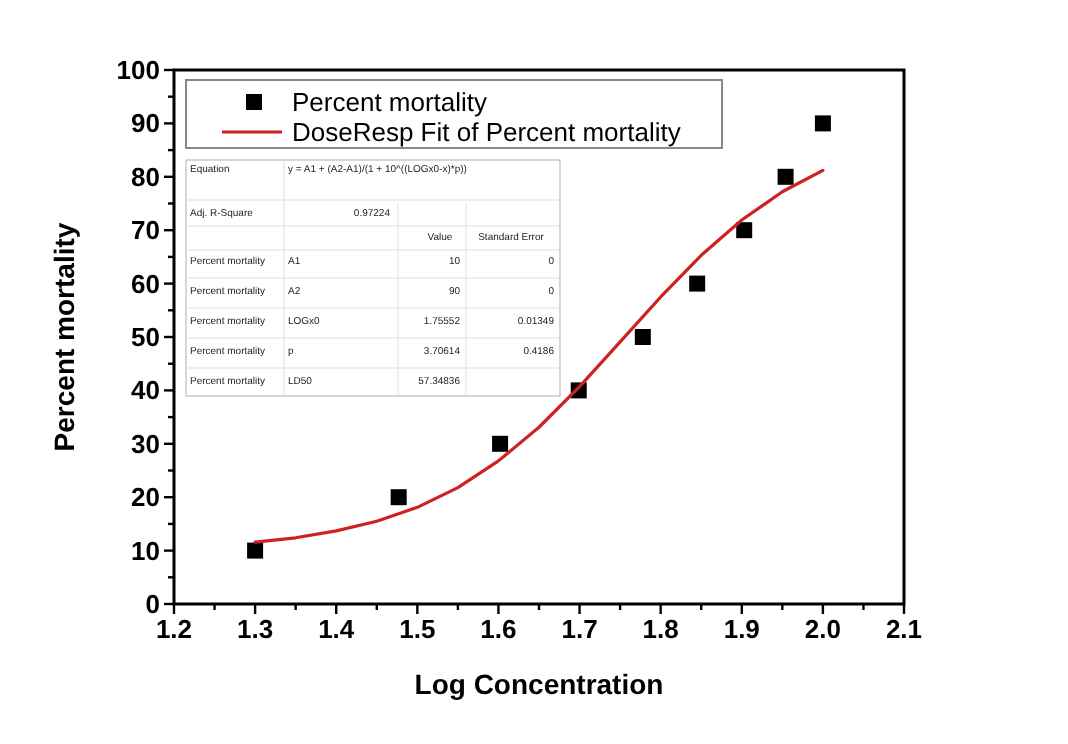  I want to click on y-tick-label: 80, so click(145, 176).